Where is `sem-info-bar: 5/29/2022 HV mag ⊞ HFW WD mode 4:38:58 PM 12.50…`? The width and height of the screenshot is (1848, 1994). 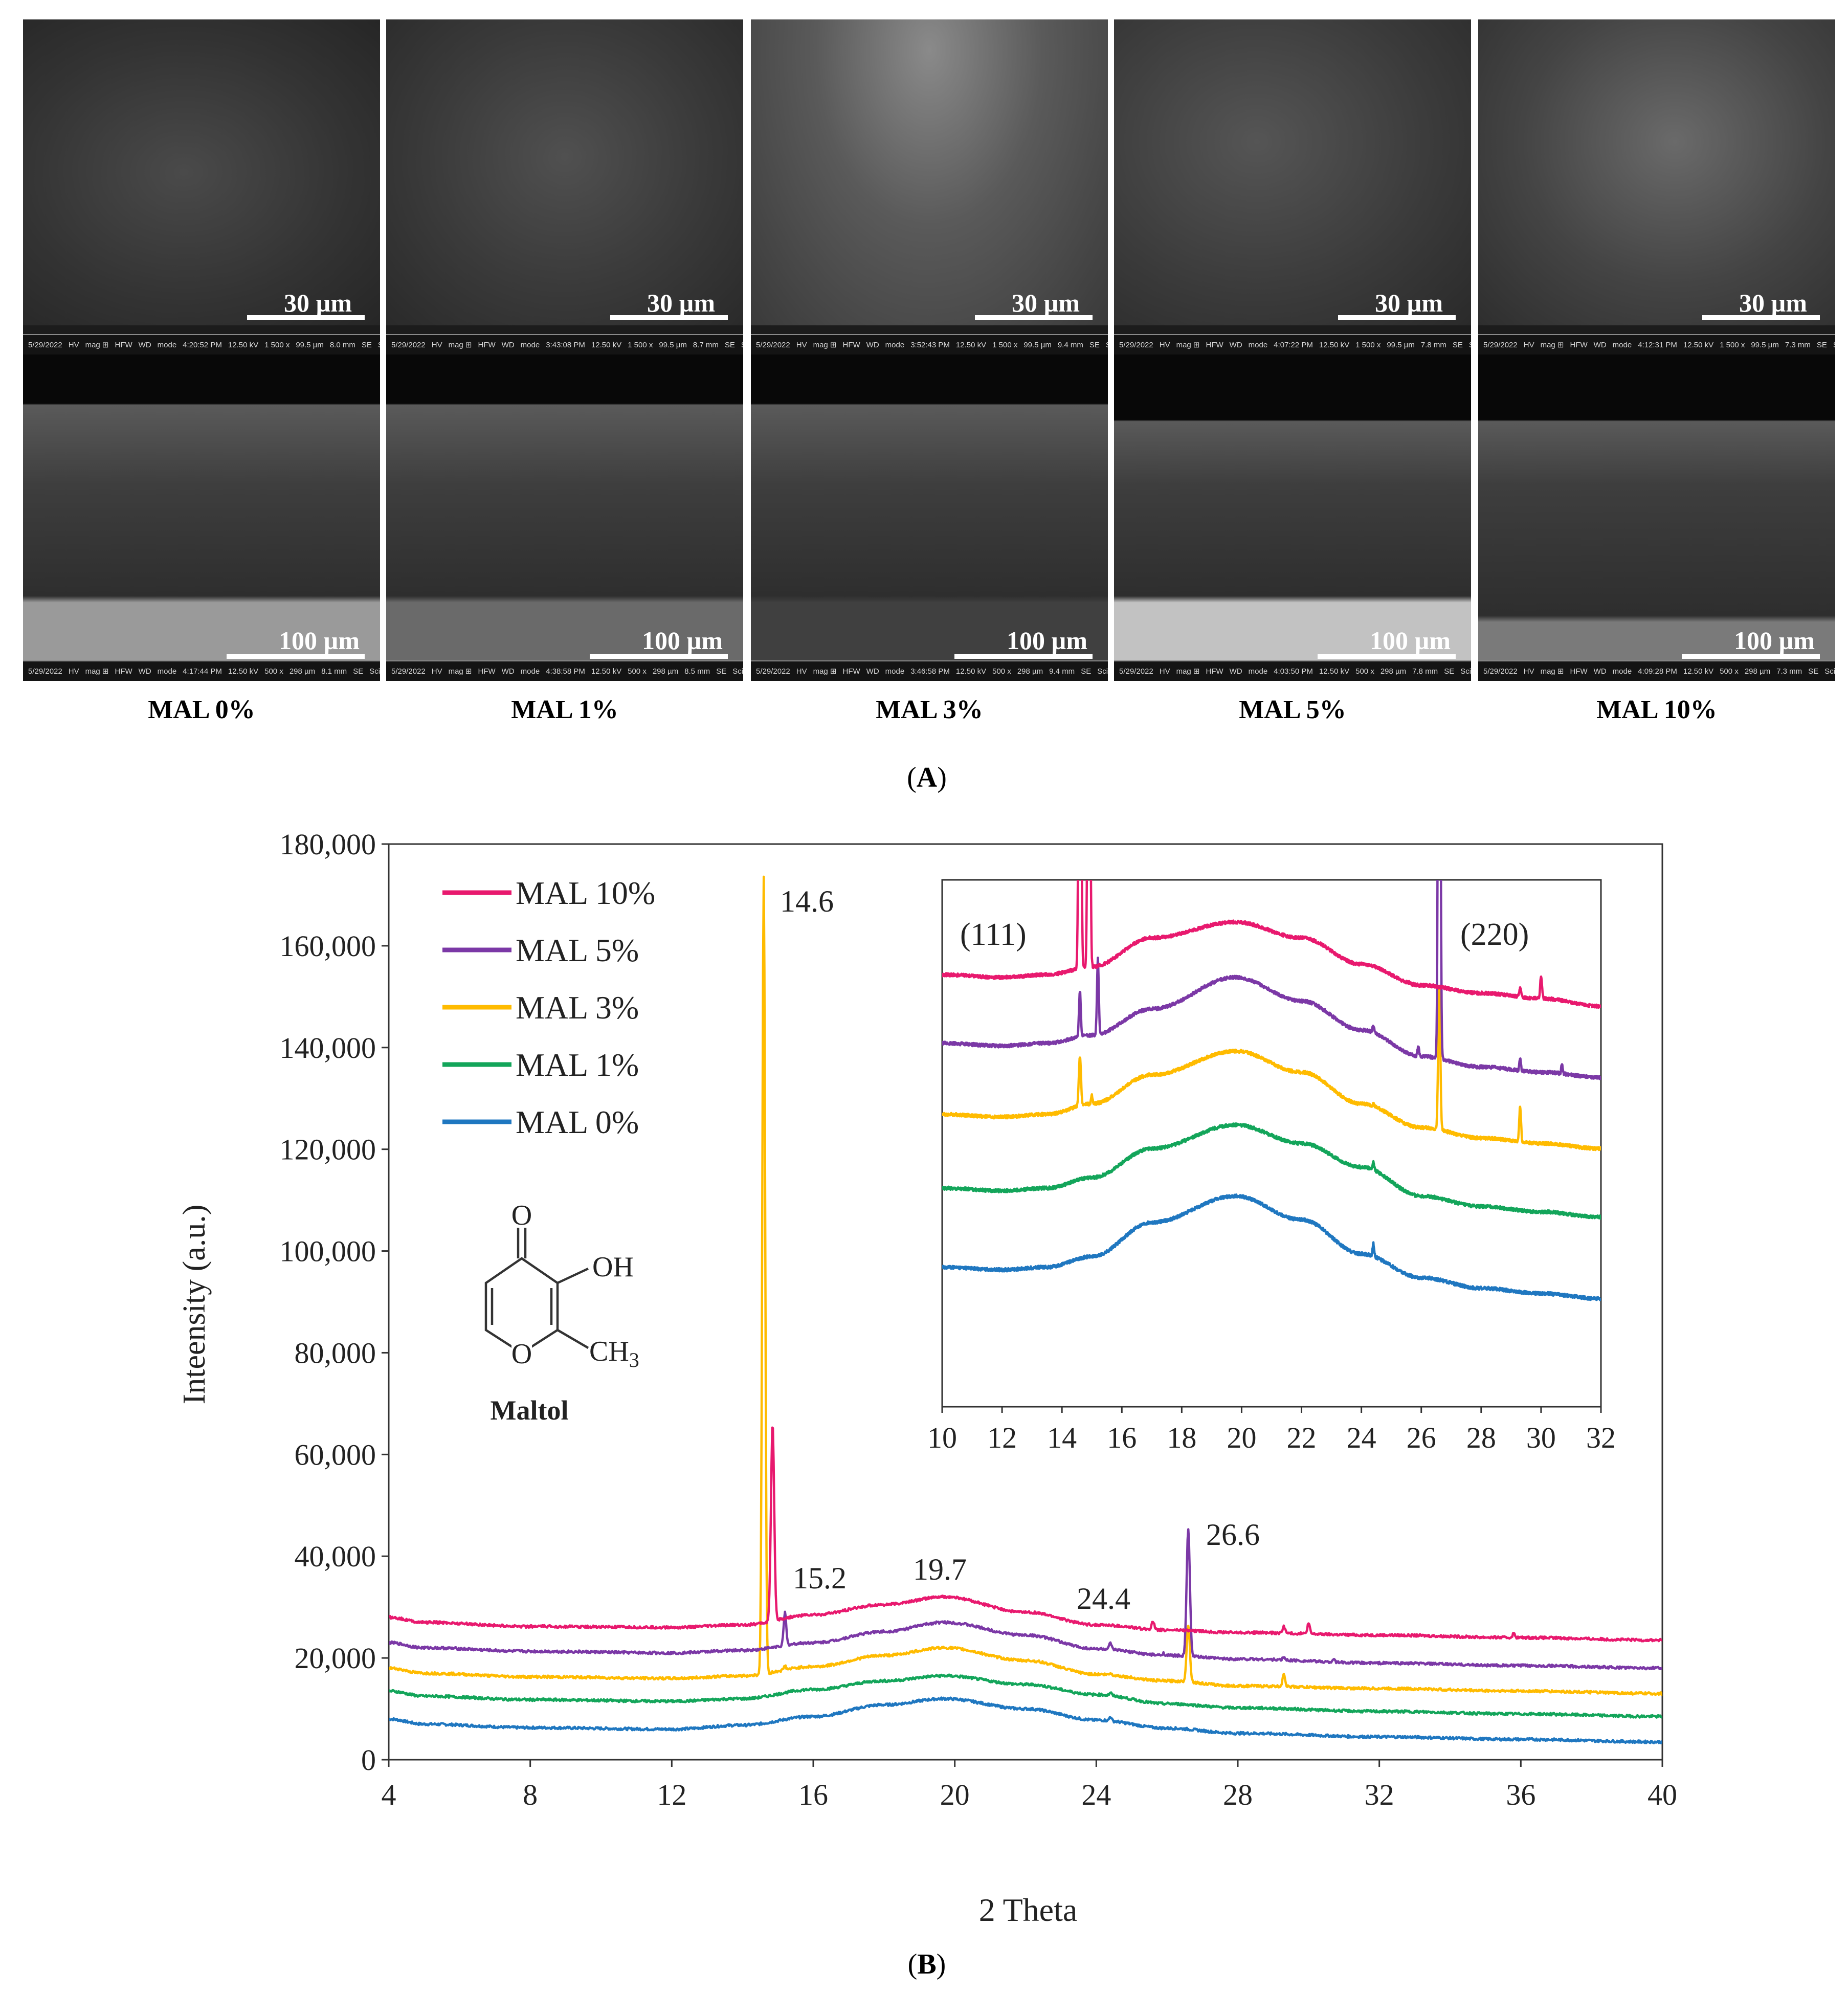 sem-info-bar: 5/29/2022 HV mag ⊞ HFW WD mode 4:38:58 PM 12.50… is located at coordinates (564, 670).